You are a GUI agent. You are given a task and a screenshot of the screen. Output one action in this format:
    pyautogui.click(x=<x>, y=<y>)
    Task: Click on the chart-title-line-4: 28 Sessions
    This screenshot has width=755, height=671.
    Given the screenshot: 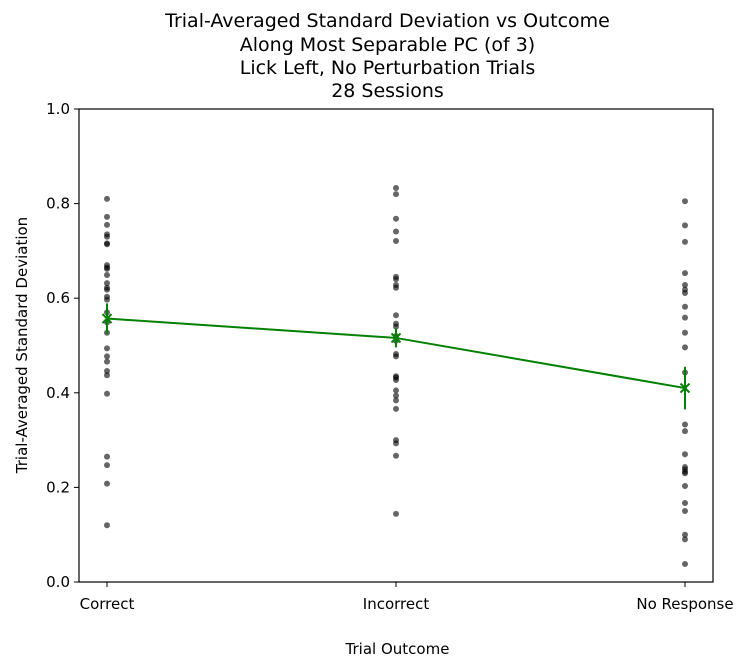 What is the action you would take?
    pyautogui.click(x=387, y=91)
    